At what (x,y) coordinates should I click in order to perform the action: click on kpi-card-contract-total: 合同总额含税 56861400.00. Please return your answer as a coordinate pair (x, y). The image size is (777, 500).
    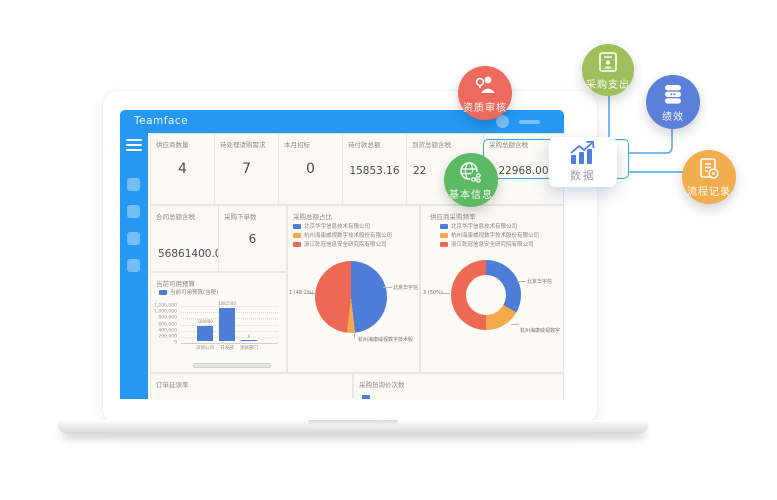
    Looking at the image, I should click on (184, 238).